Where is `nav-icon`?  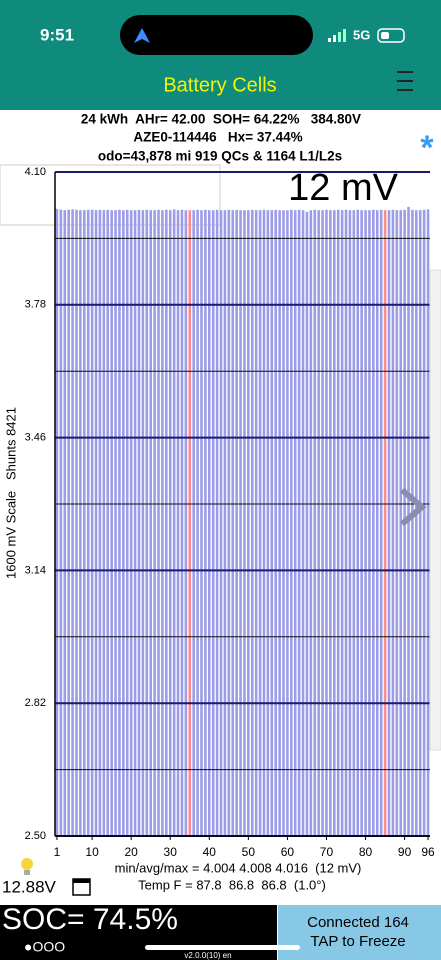 nav-icon is located at coordinates (142, 35).